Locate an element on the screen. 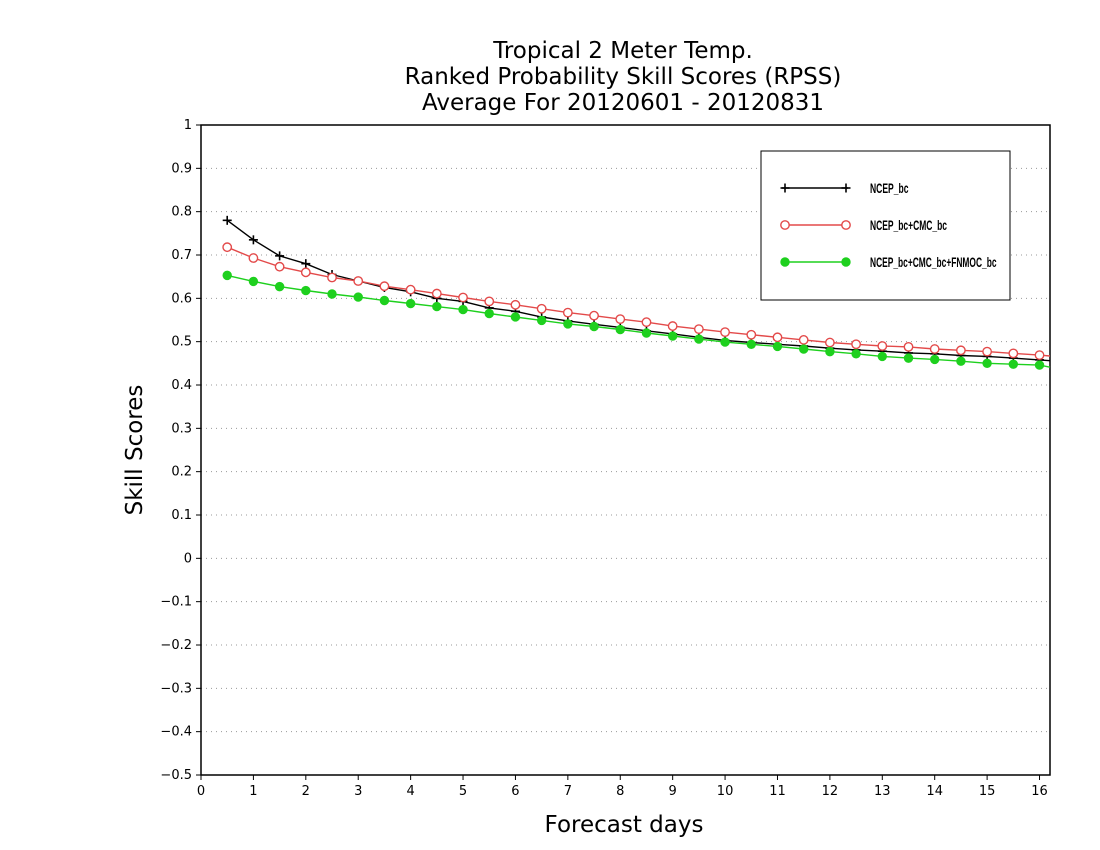 The width and height of the screenshot is (1100, 850). x-tick-label: 7 is located at coordinates (568, 791).